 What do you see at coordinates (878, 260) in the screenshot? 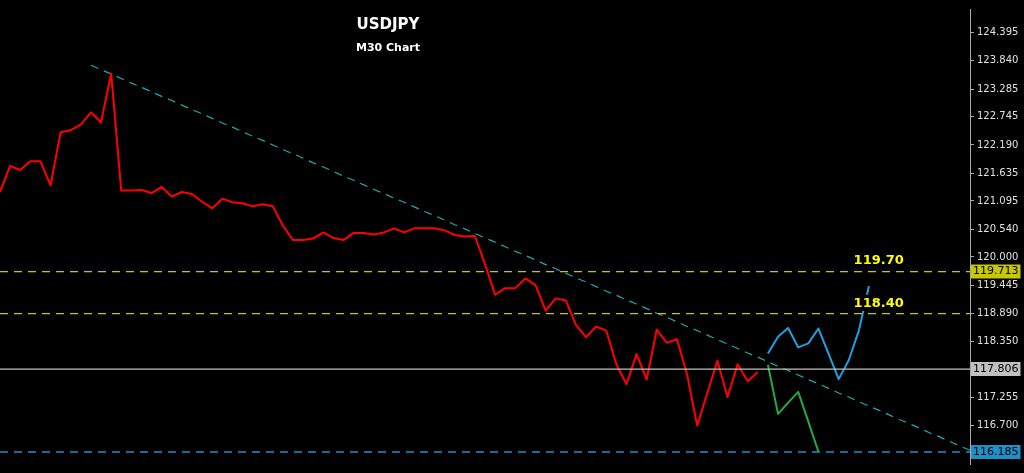
I see `annotation: 119.70` at bounding box center [878, 260].